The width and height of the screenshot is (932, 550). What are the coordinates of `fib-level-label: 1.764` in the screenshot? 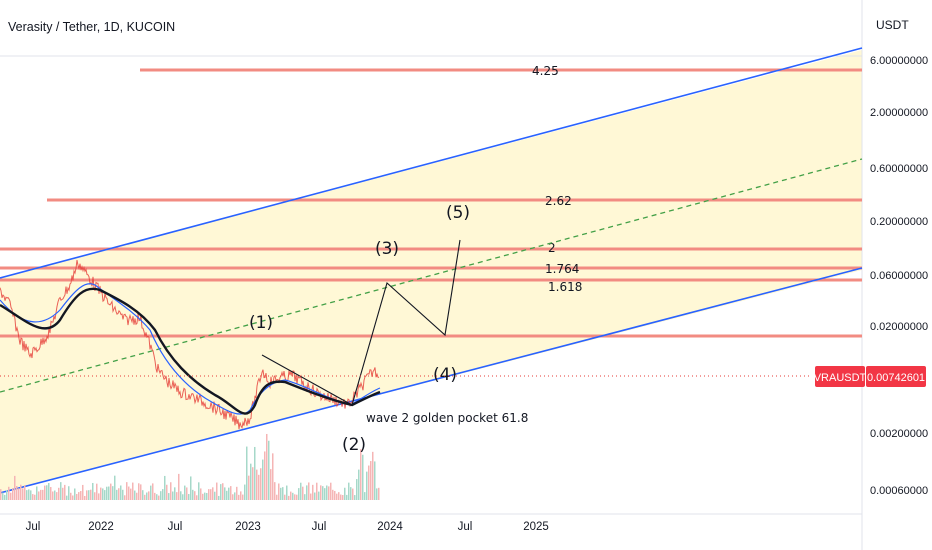 It's located at (562, 269).